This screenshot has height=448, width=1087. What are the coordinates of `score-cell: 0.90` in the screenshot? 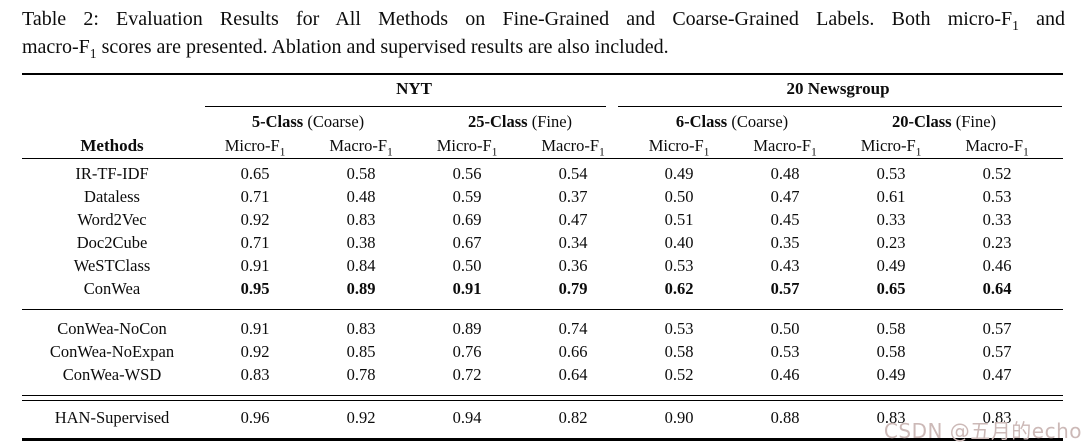 It's located at (679, 417).